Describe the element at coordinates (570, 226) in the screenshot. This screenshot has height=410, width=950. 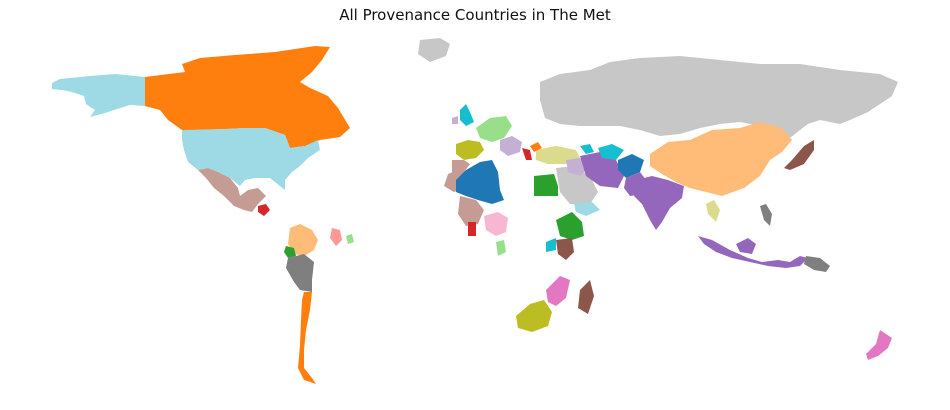
I see `region-ethiopia` at that location.